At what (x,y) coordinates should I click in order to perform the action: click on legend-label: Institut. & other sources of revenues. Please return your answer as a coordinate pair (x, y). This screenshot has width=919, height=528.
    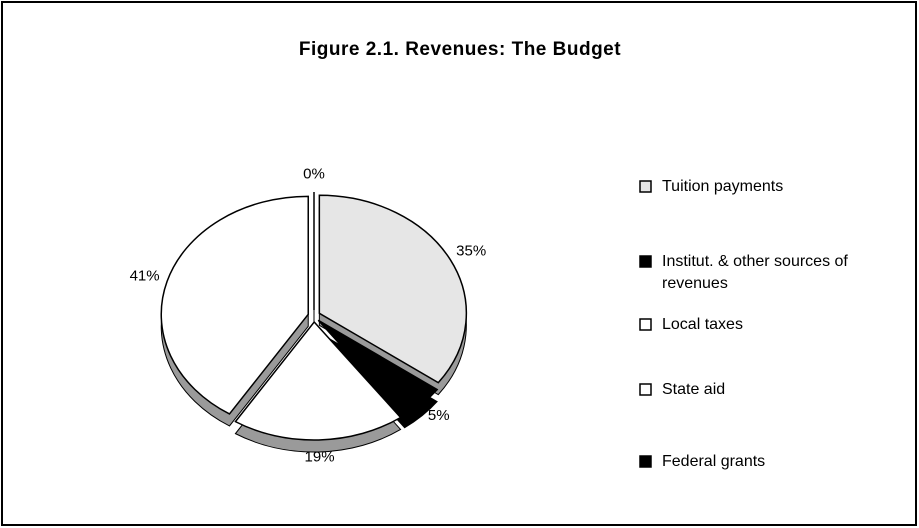
    Looking at the image, I should click on (755, 272).